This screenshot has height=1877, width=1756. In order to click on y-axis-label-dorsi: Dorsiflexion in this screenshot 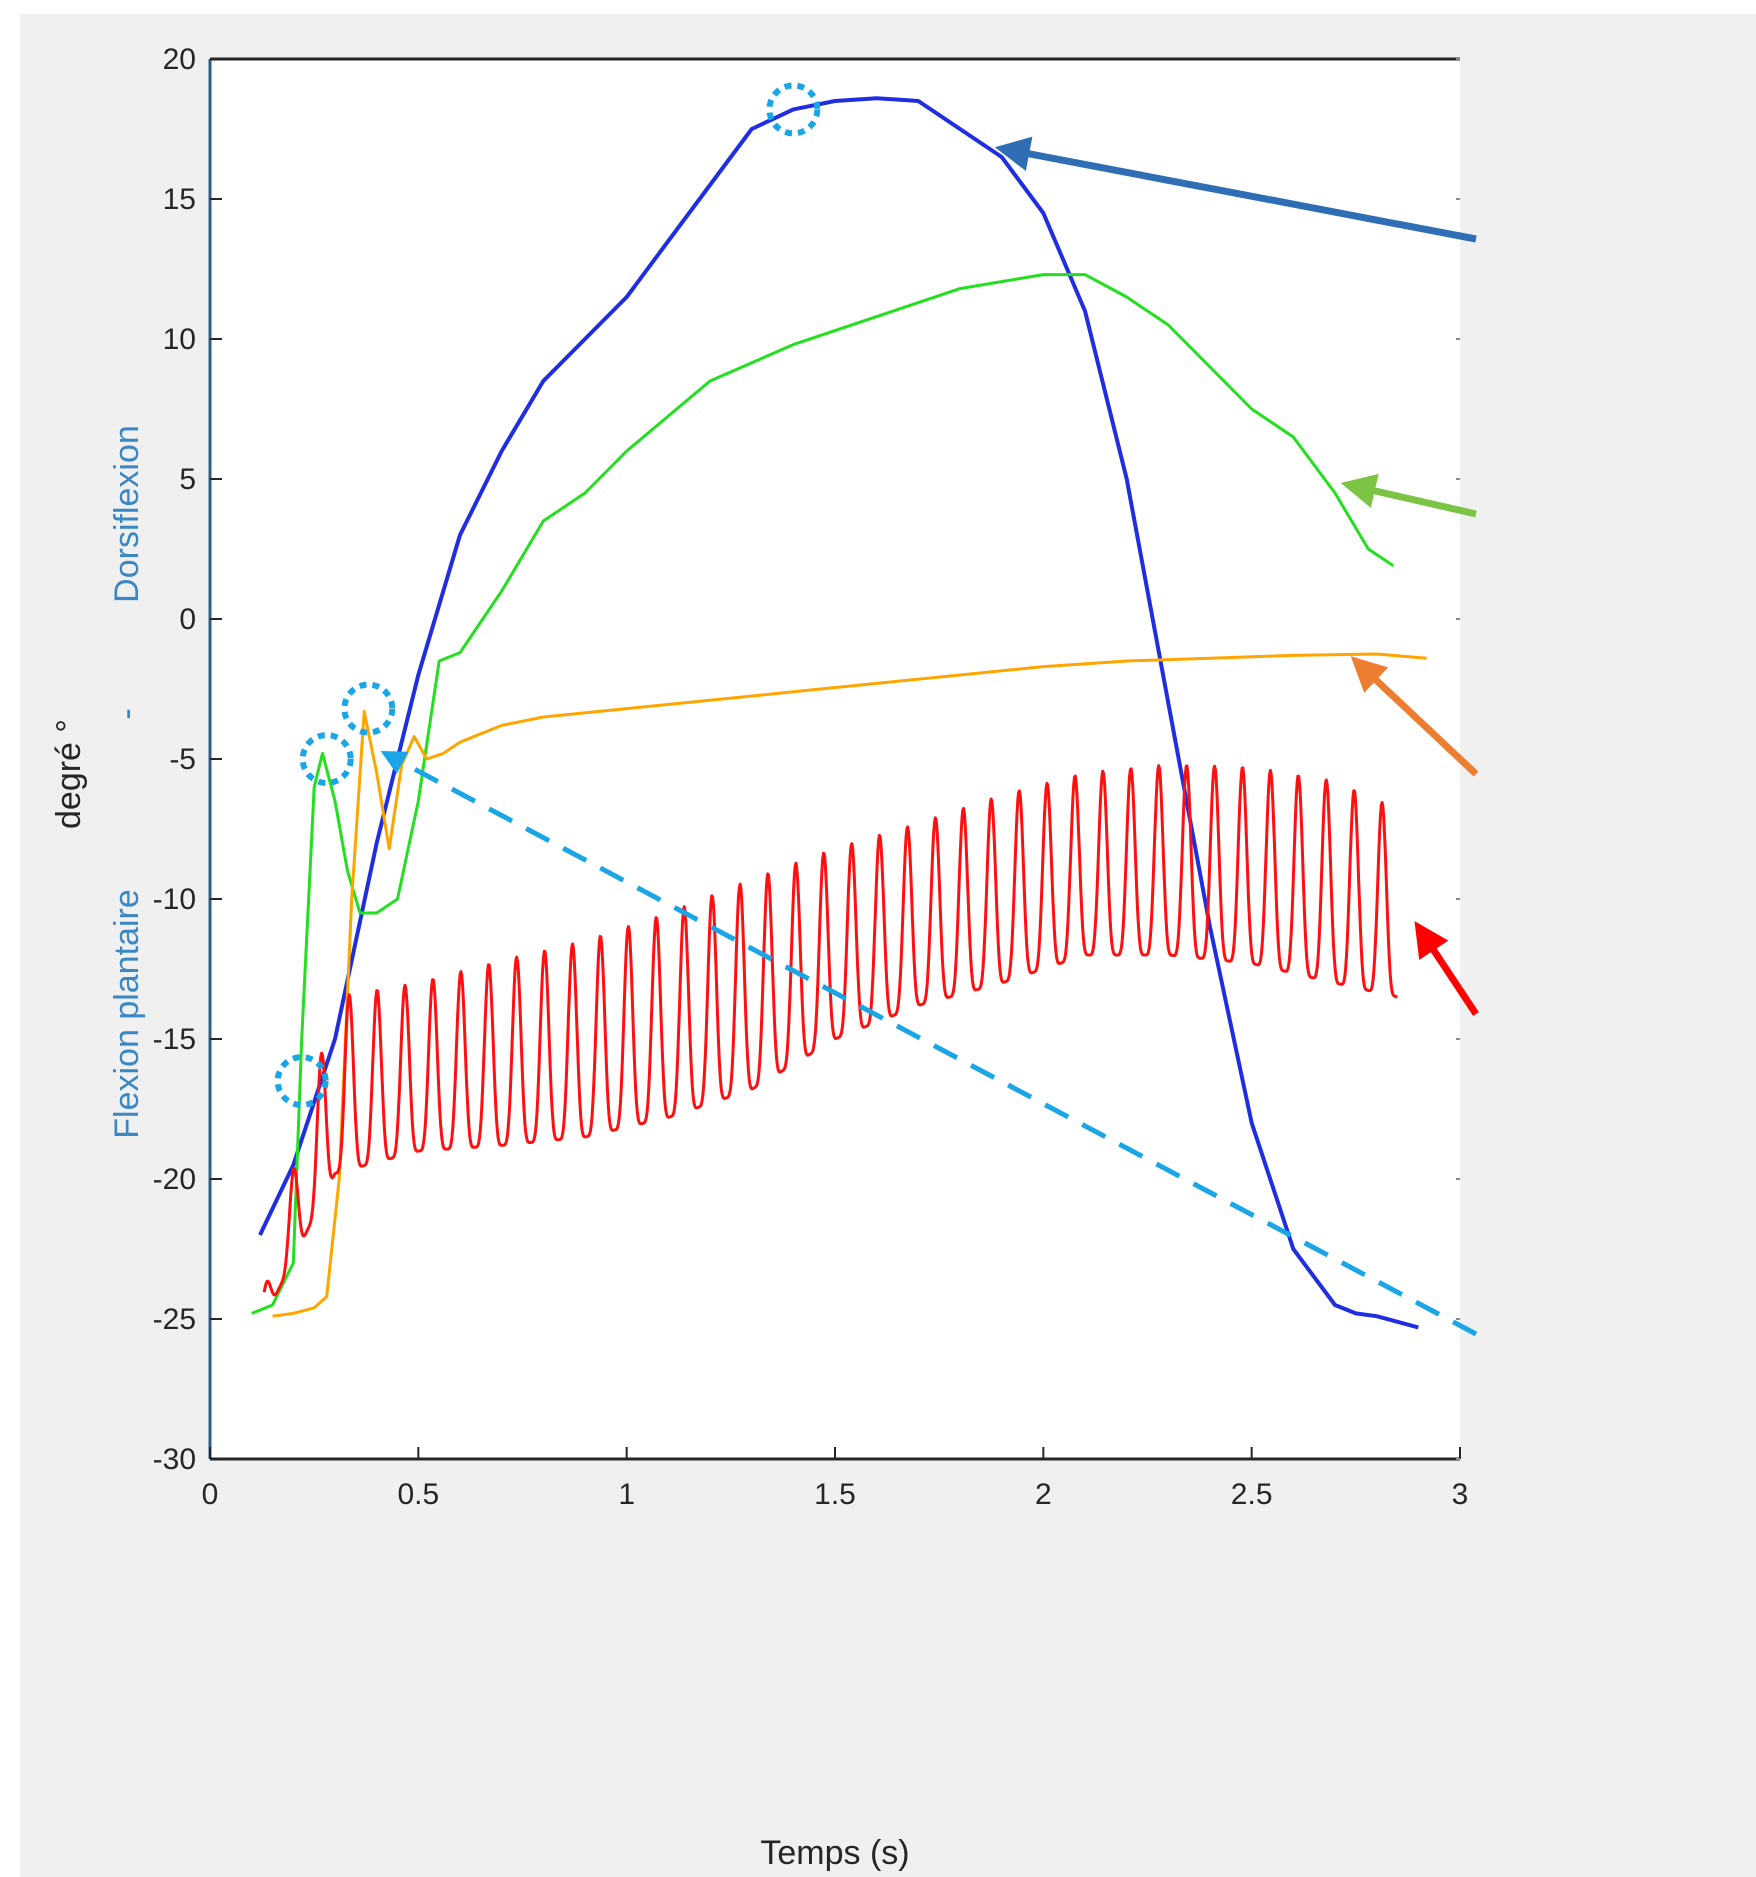, I will do `click(127, 514)`.